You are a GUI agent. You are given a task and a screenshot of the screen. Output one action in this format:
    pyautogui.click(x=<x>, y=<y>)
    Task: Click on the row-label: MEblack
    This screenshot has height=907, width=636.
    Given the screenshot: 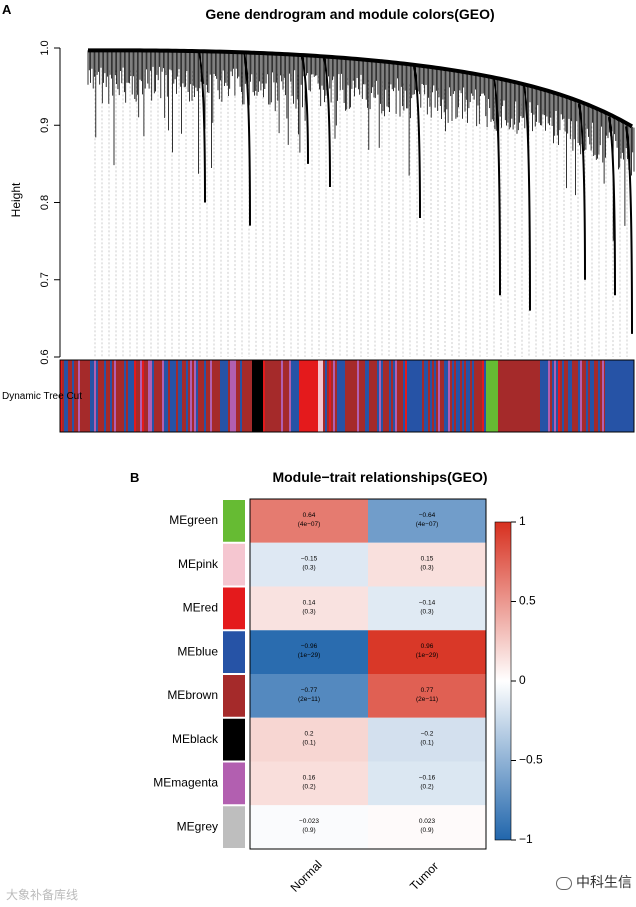 What is the action you would take?
    pyautogui.click(x=195, y=739)
    